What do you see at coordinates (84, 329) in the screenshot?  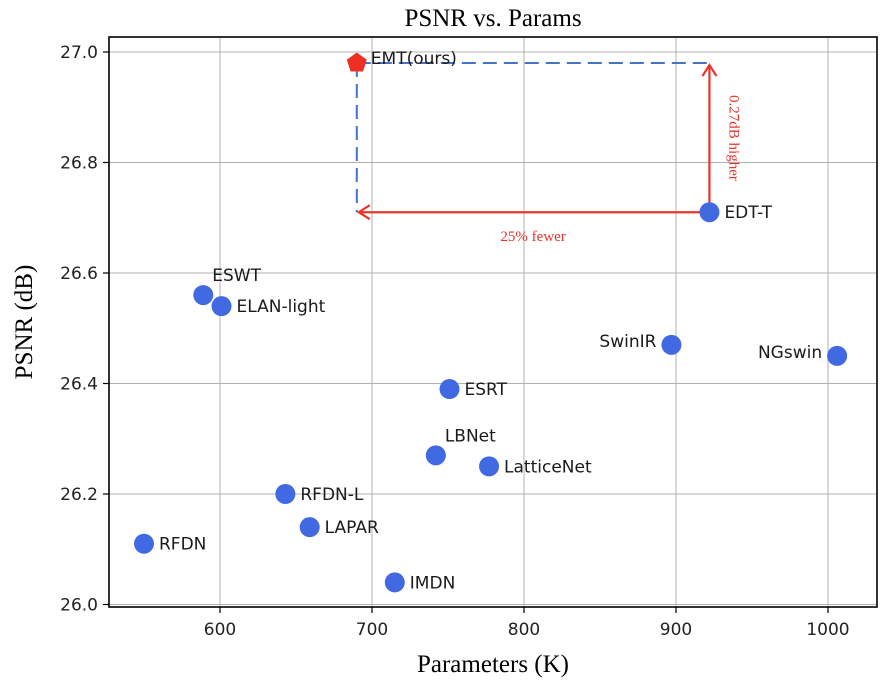 I see `y-axis-ticks: 26.0 26.2 26.4 26.6 26.8 27.0` at bounding box center [84, 329].